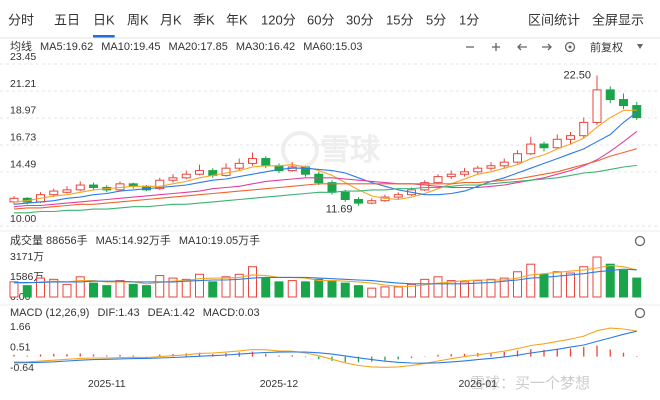 Image resolution: width=660 pixels, height=400 pixels. What do you see at coordinates (350, 150) in the screenshot?
I see `watermark: 雪球` at bounding box center [350, 150].